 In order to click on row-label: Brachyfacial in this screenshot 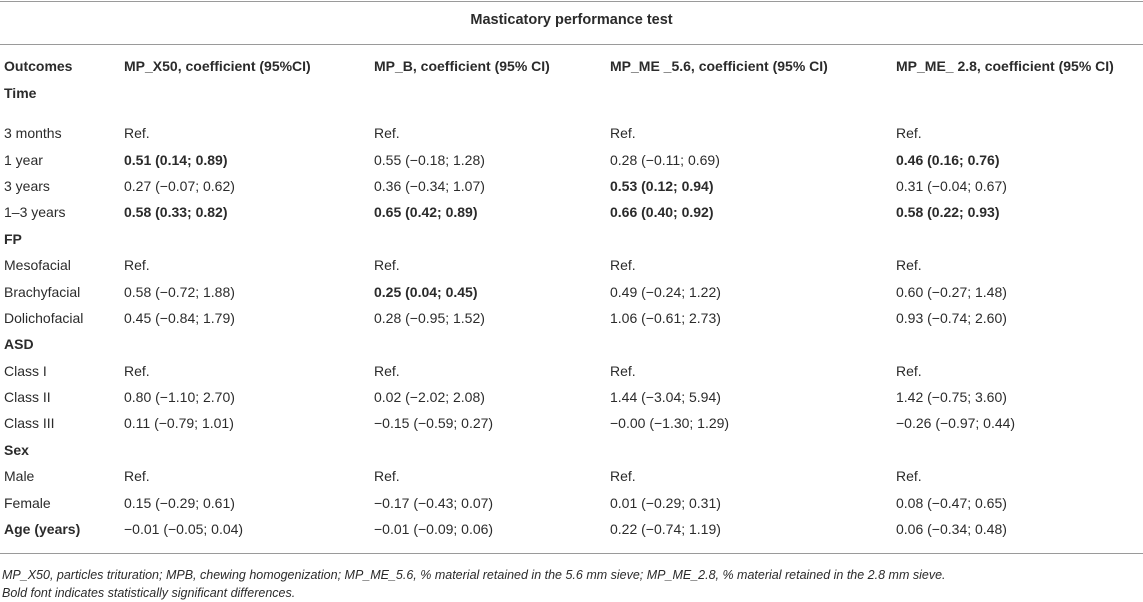, I will do `click(42, 291)`.